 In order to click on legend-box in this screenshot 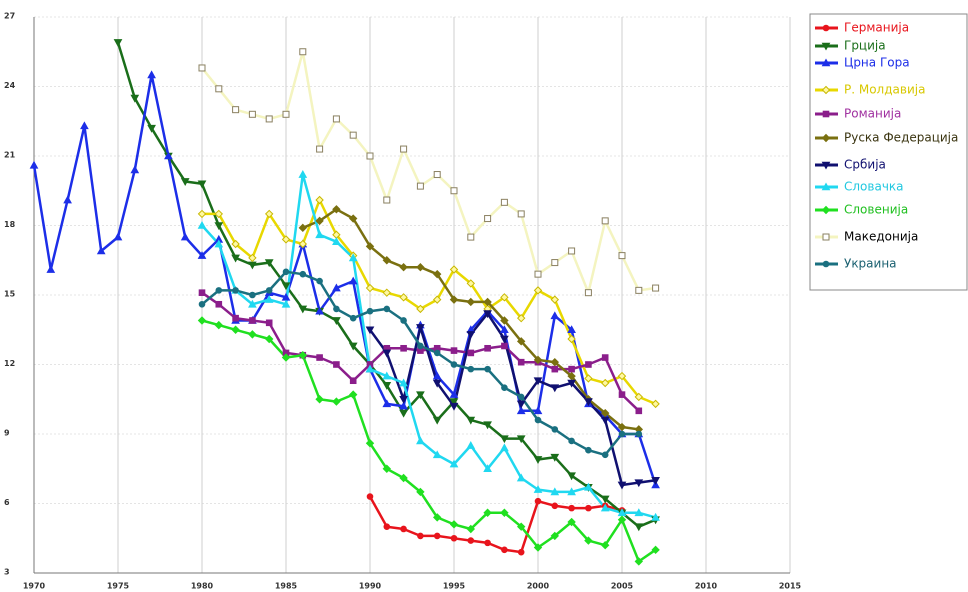, I will do `click(888, 152)`.